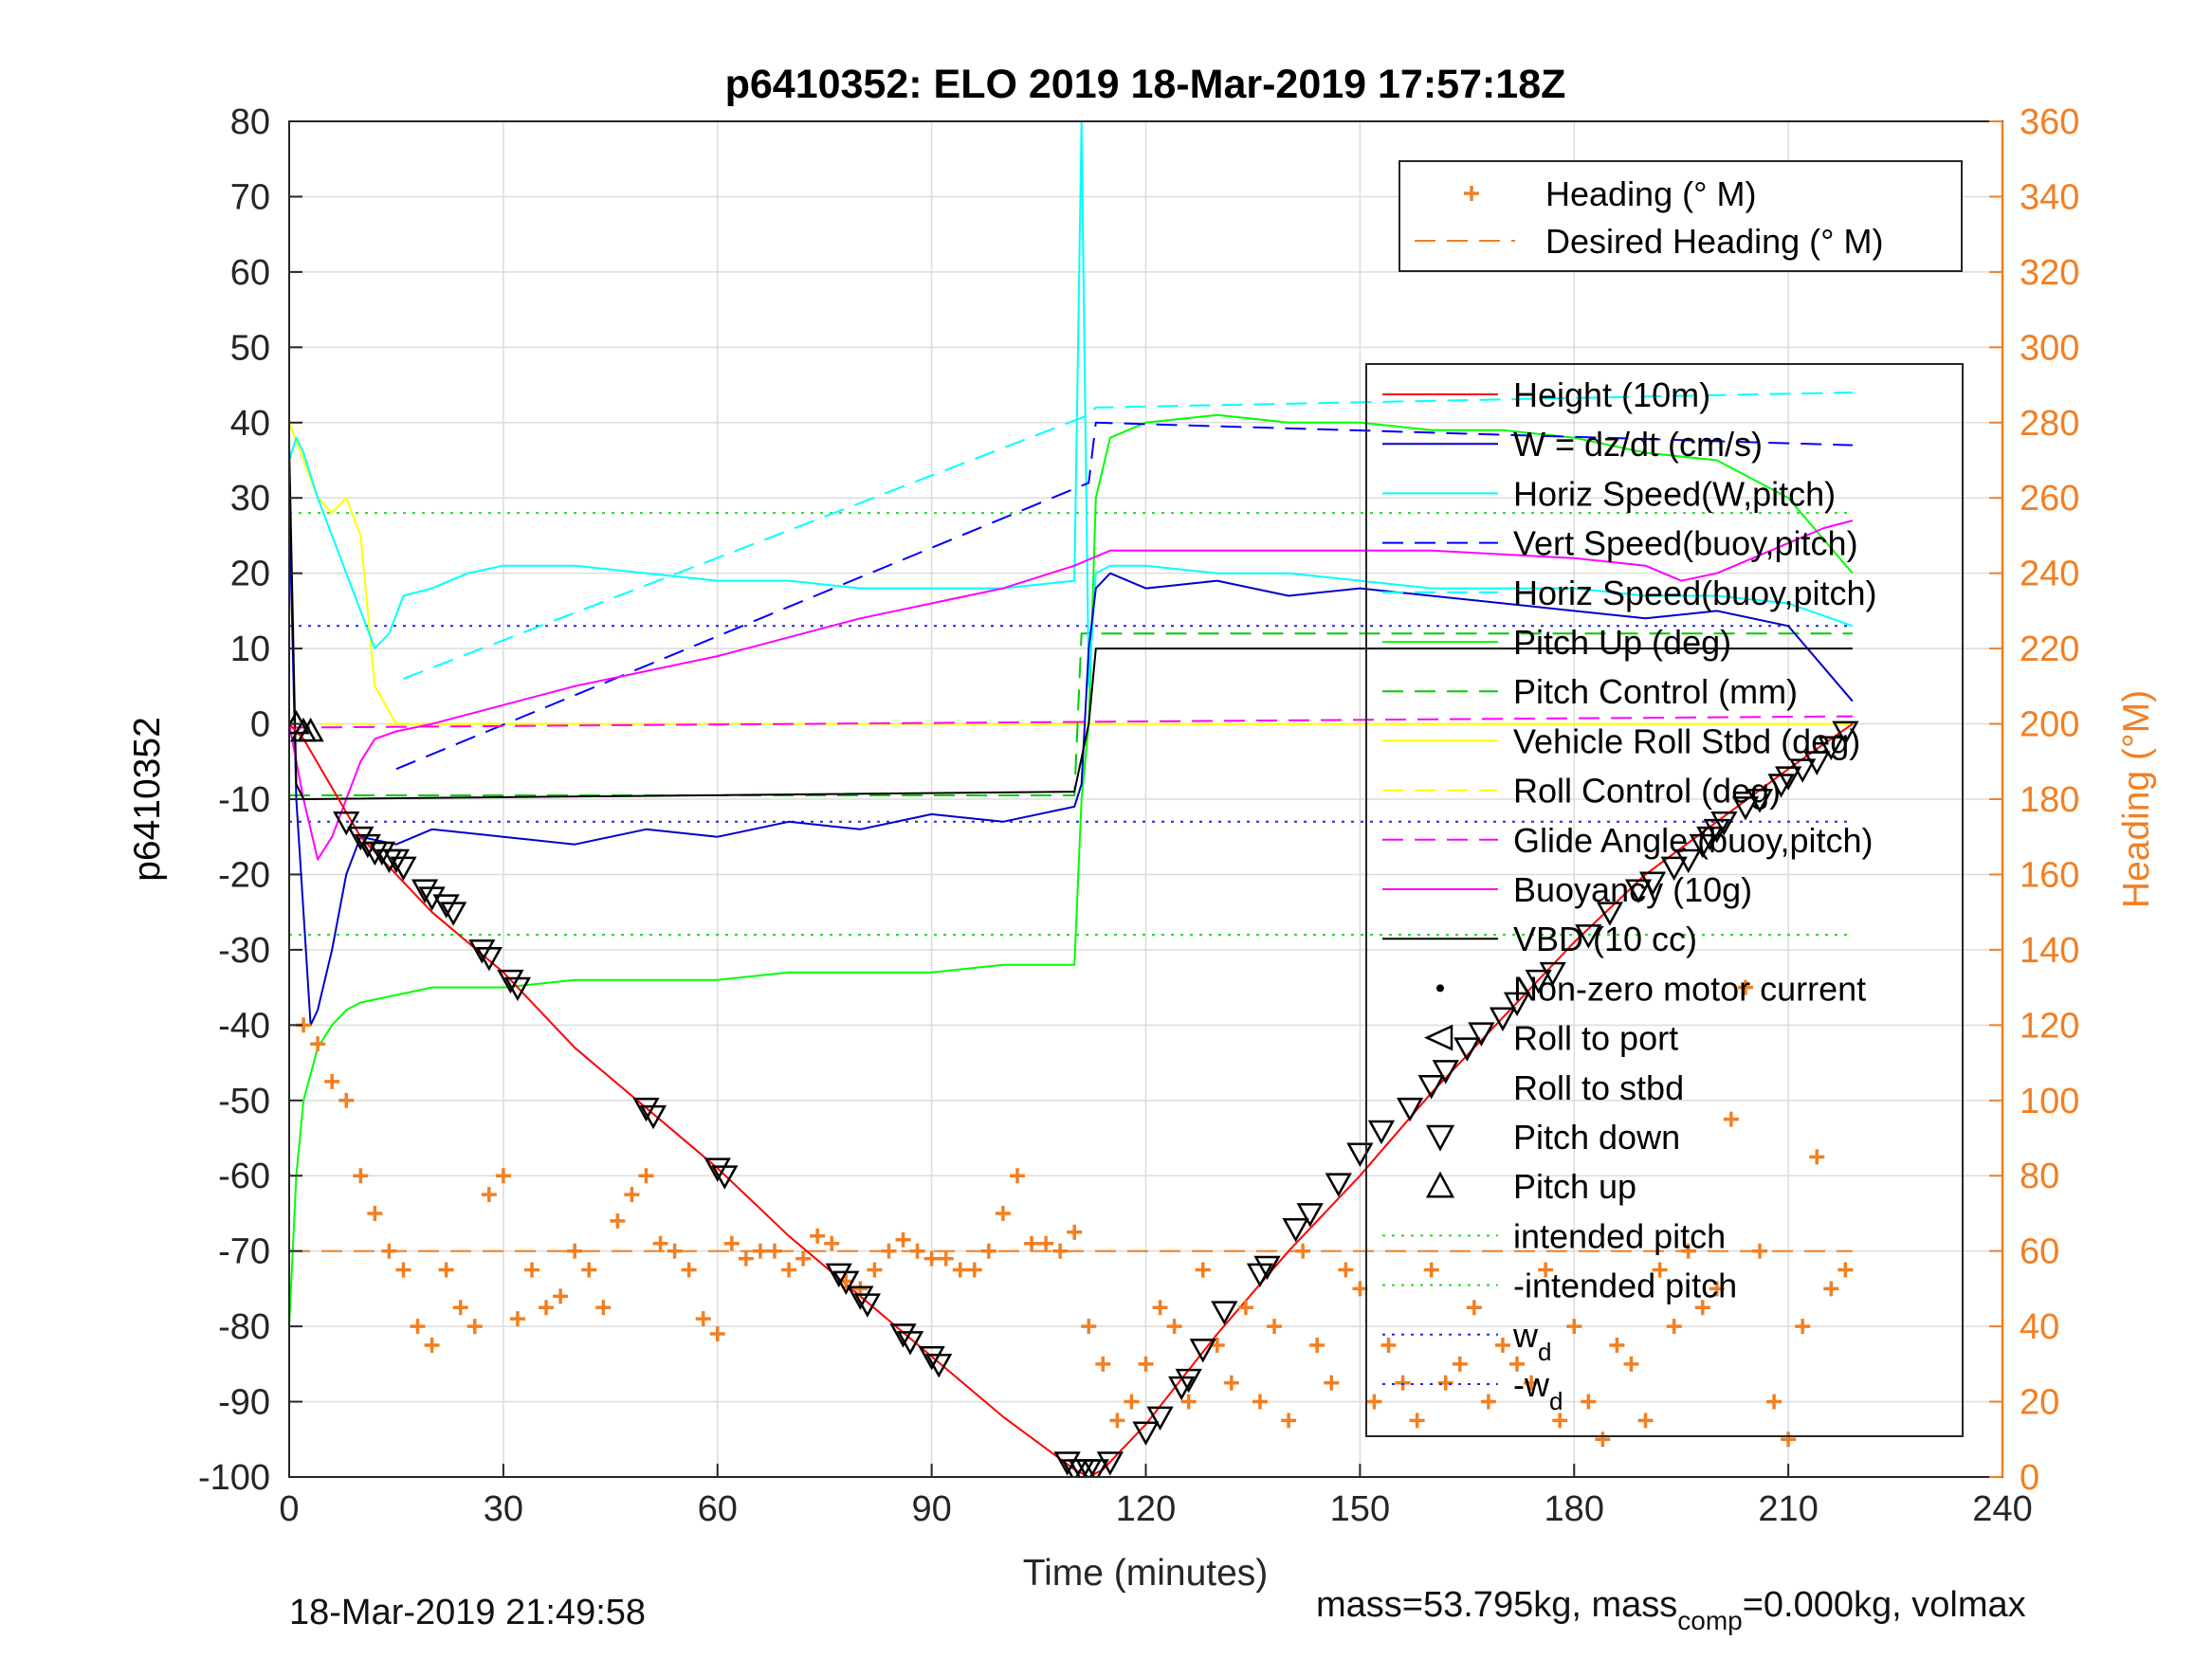 The height and width of the screenshot is (1659, 2212). I want to click on y-tick-label-right: 60, so click(2039, 1252).